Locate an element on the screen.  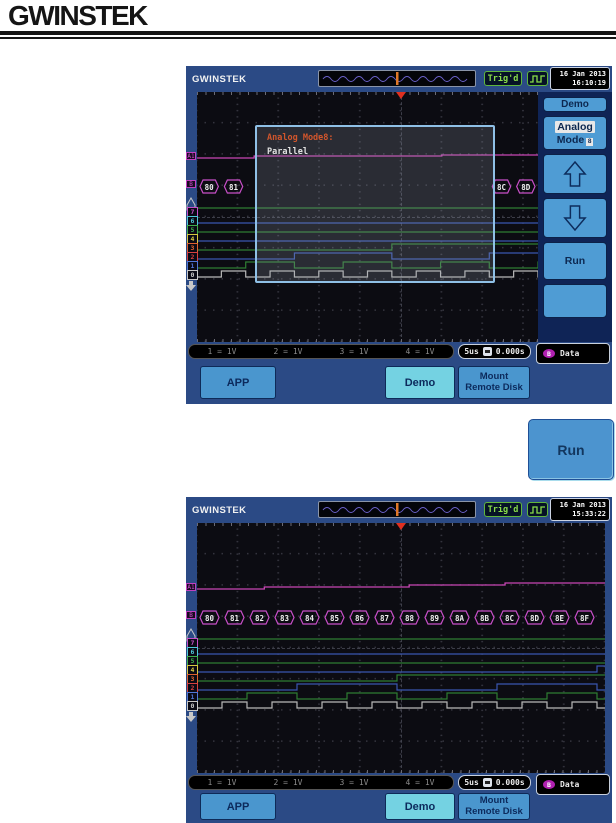
bus-status: B Data is located at coordinates (573, 784).